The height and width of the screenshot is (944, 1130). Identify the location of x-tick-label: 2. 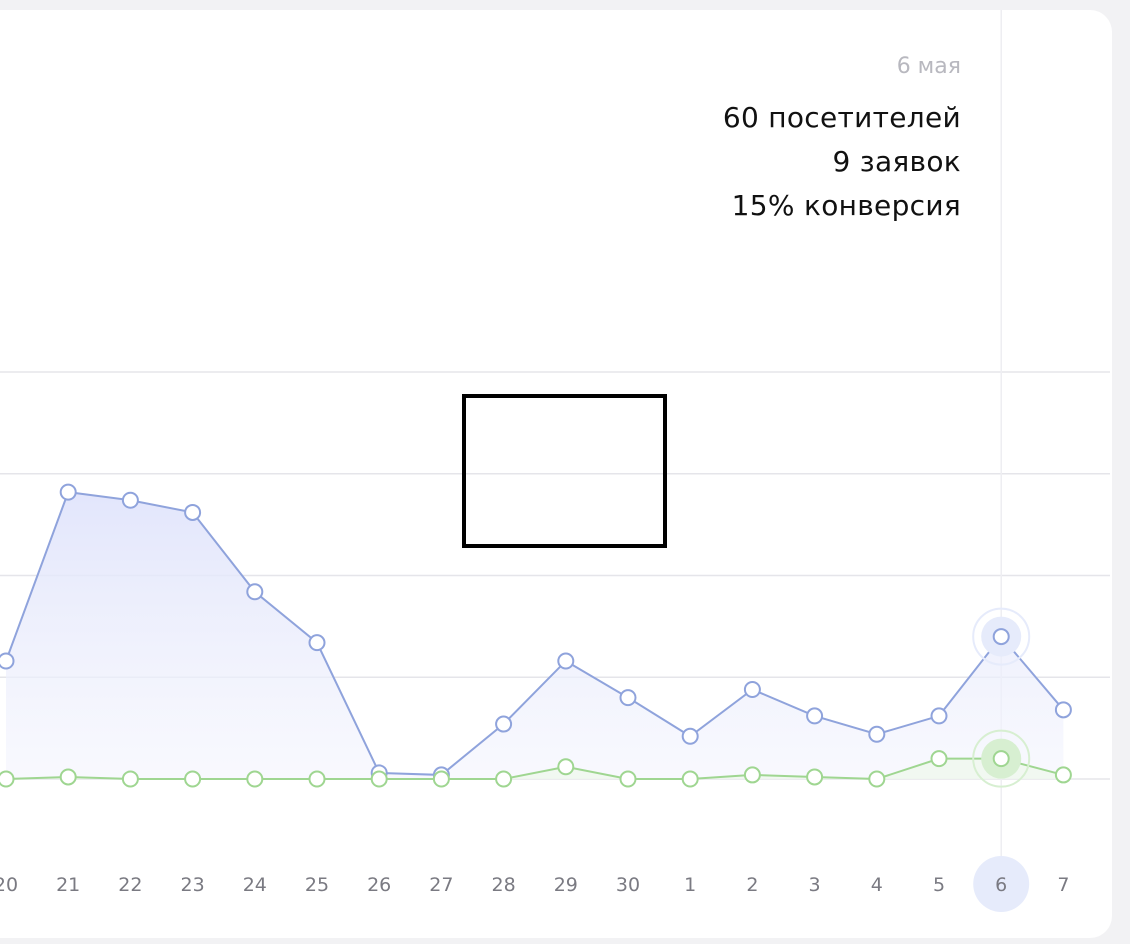
(752, 885).